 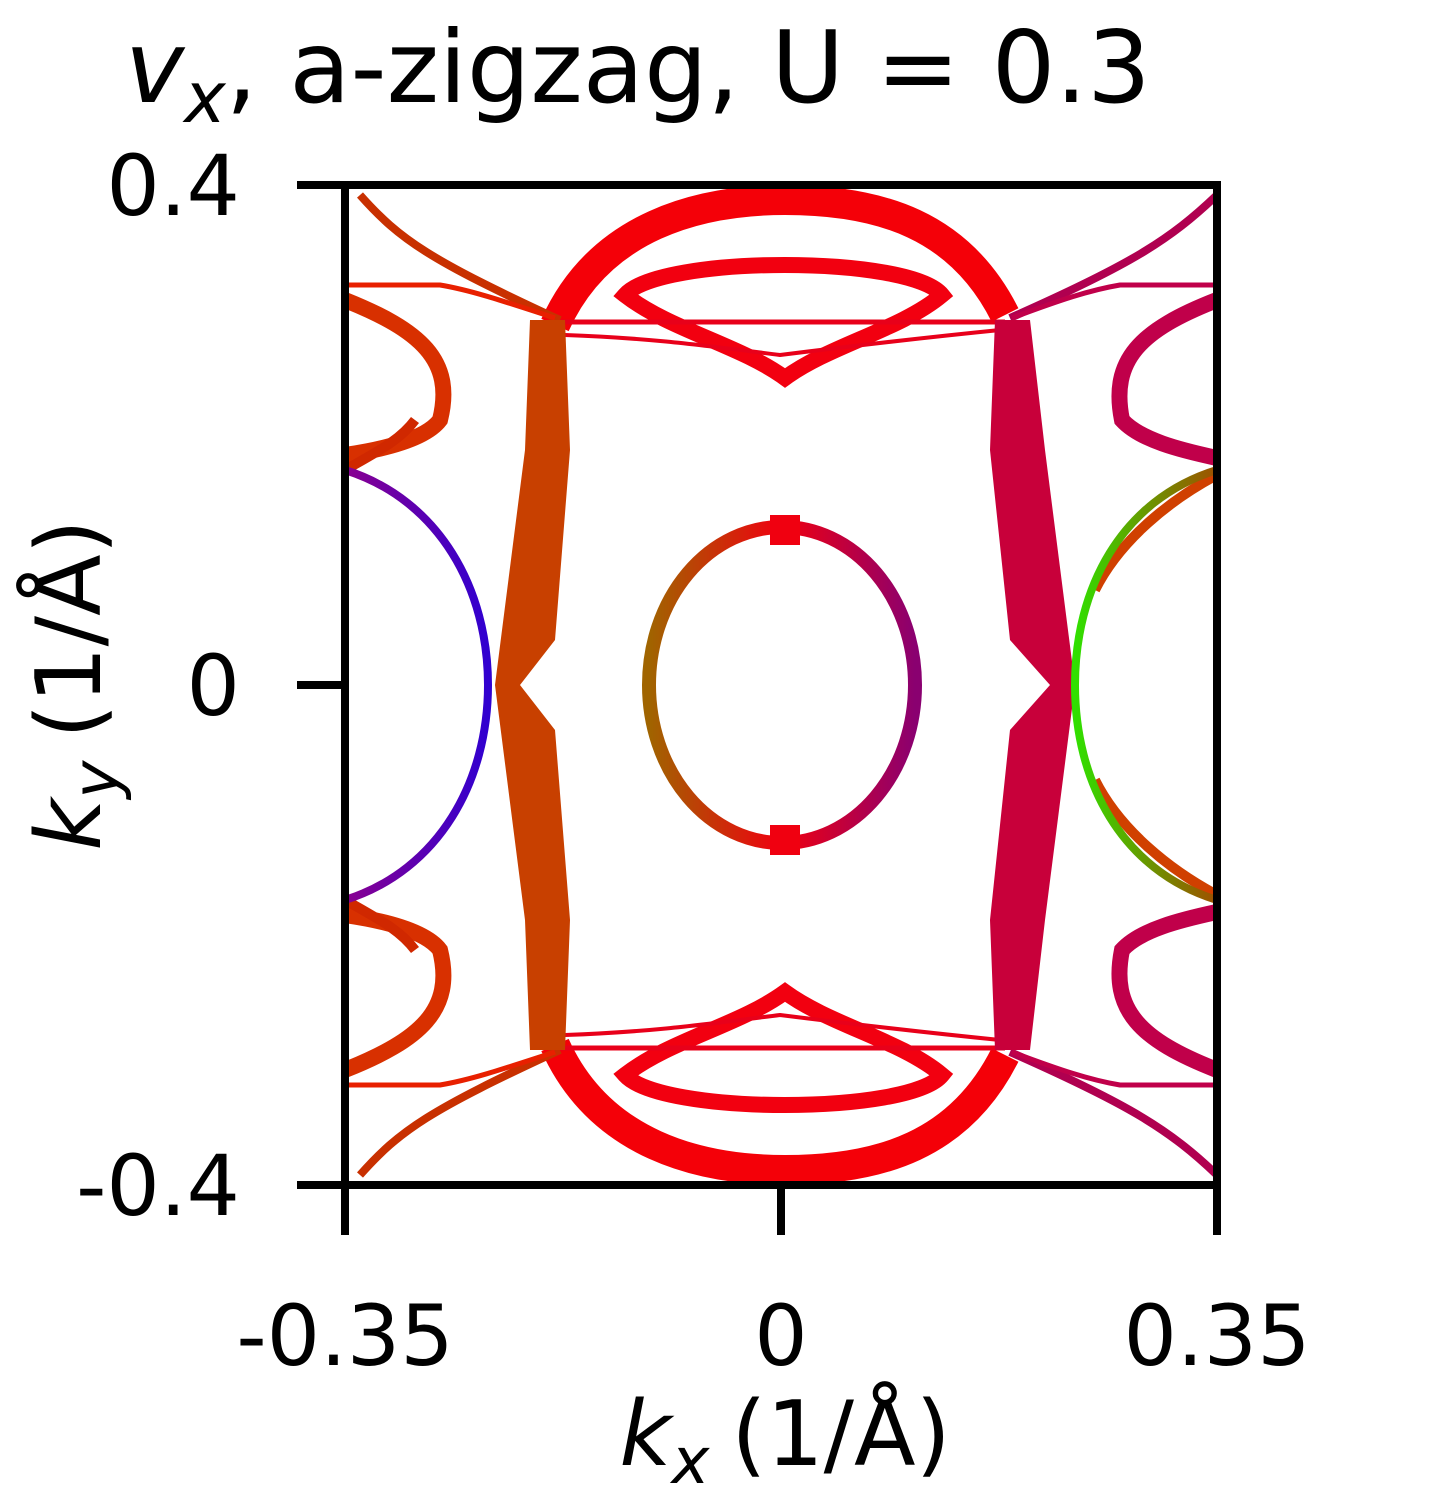 I want to click on x-label-symbol: k, so click(x=647, y=1434).